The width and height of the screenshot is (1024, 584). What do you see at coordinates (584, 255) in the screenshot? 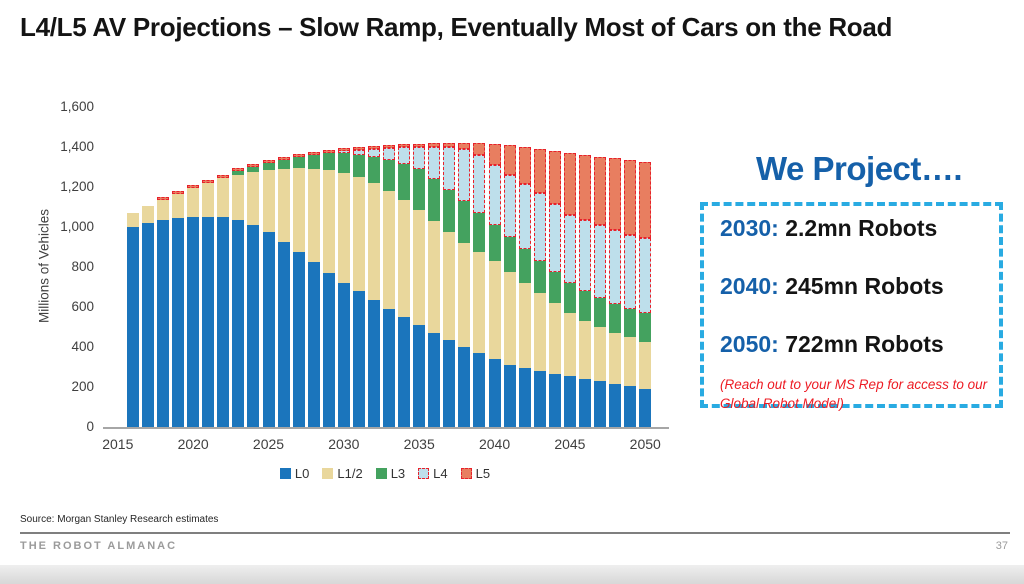
I see `bar-segment-L4-2046` at bounding box center [584, 255].